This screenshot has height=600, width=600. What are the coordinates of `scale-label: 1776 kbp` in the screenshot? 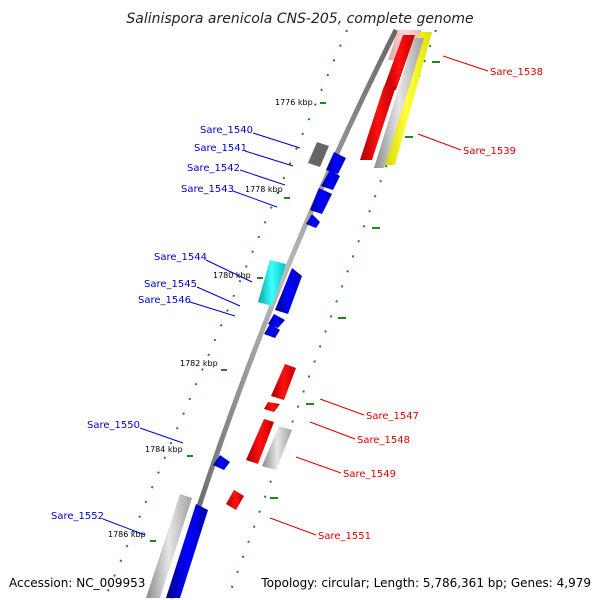 It's located at (294, 102).